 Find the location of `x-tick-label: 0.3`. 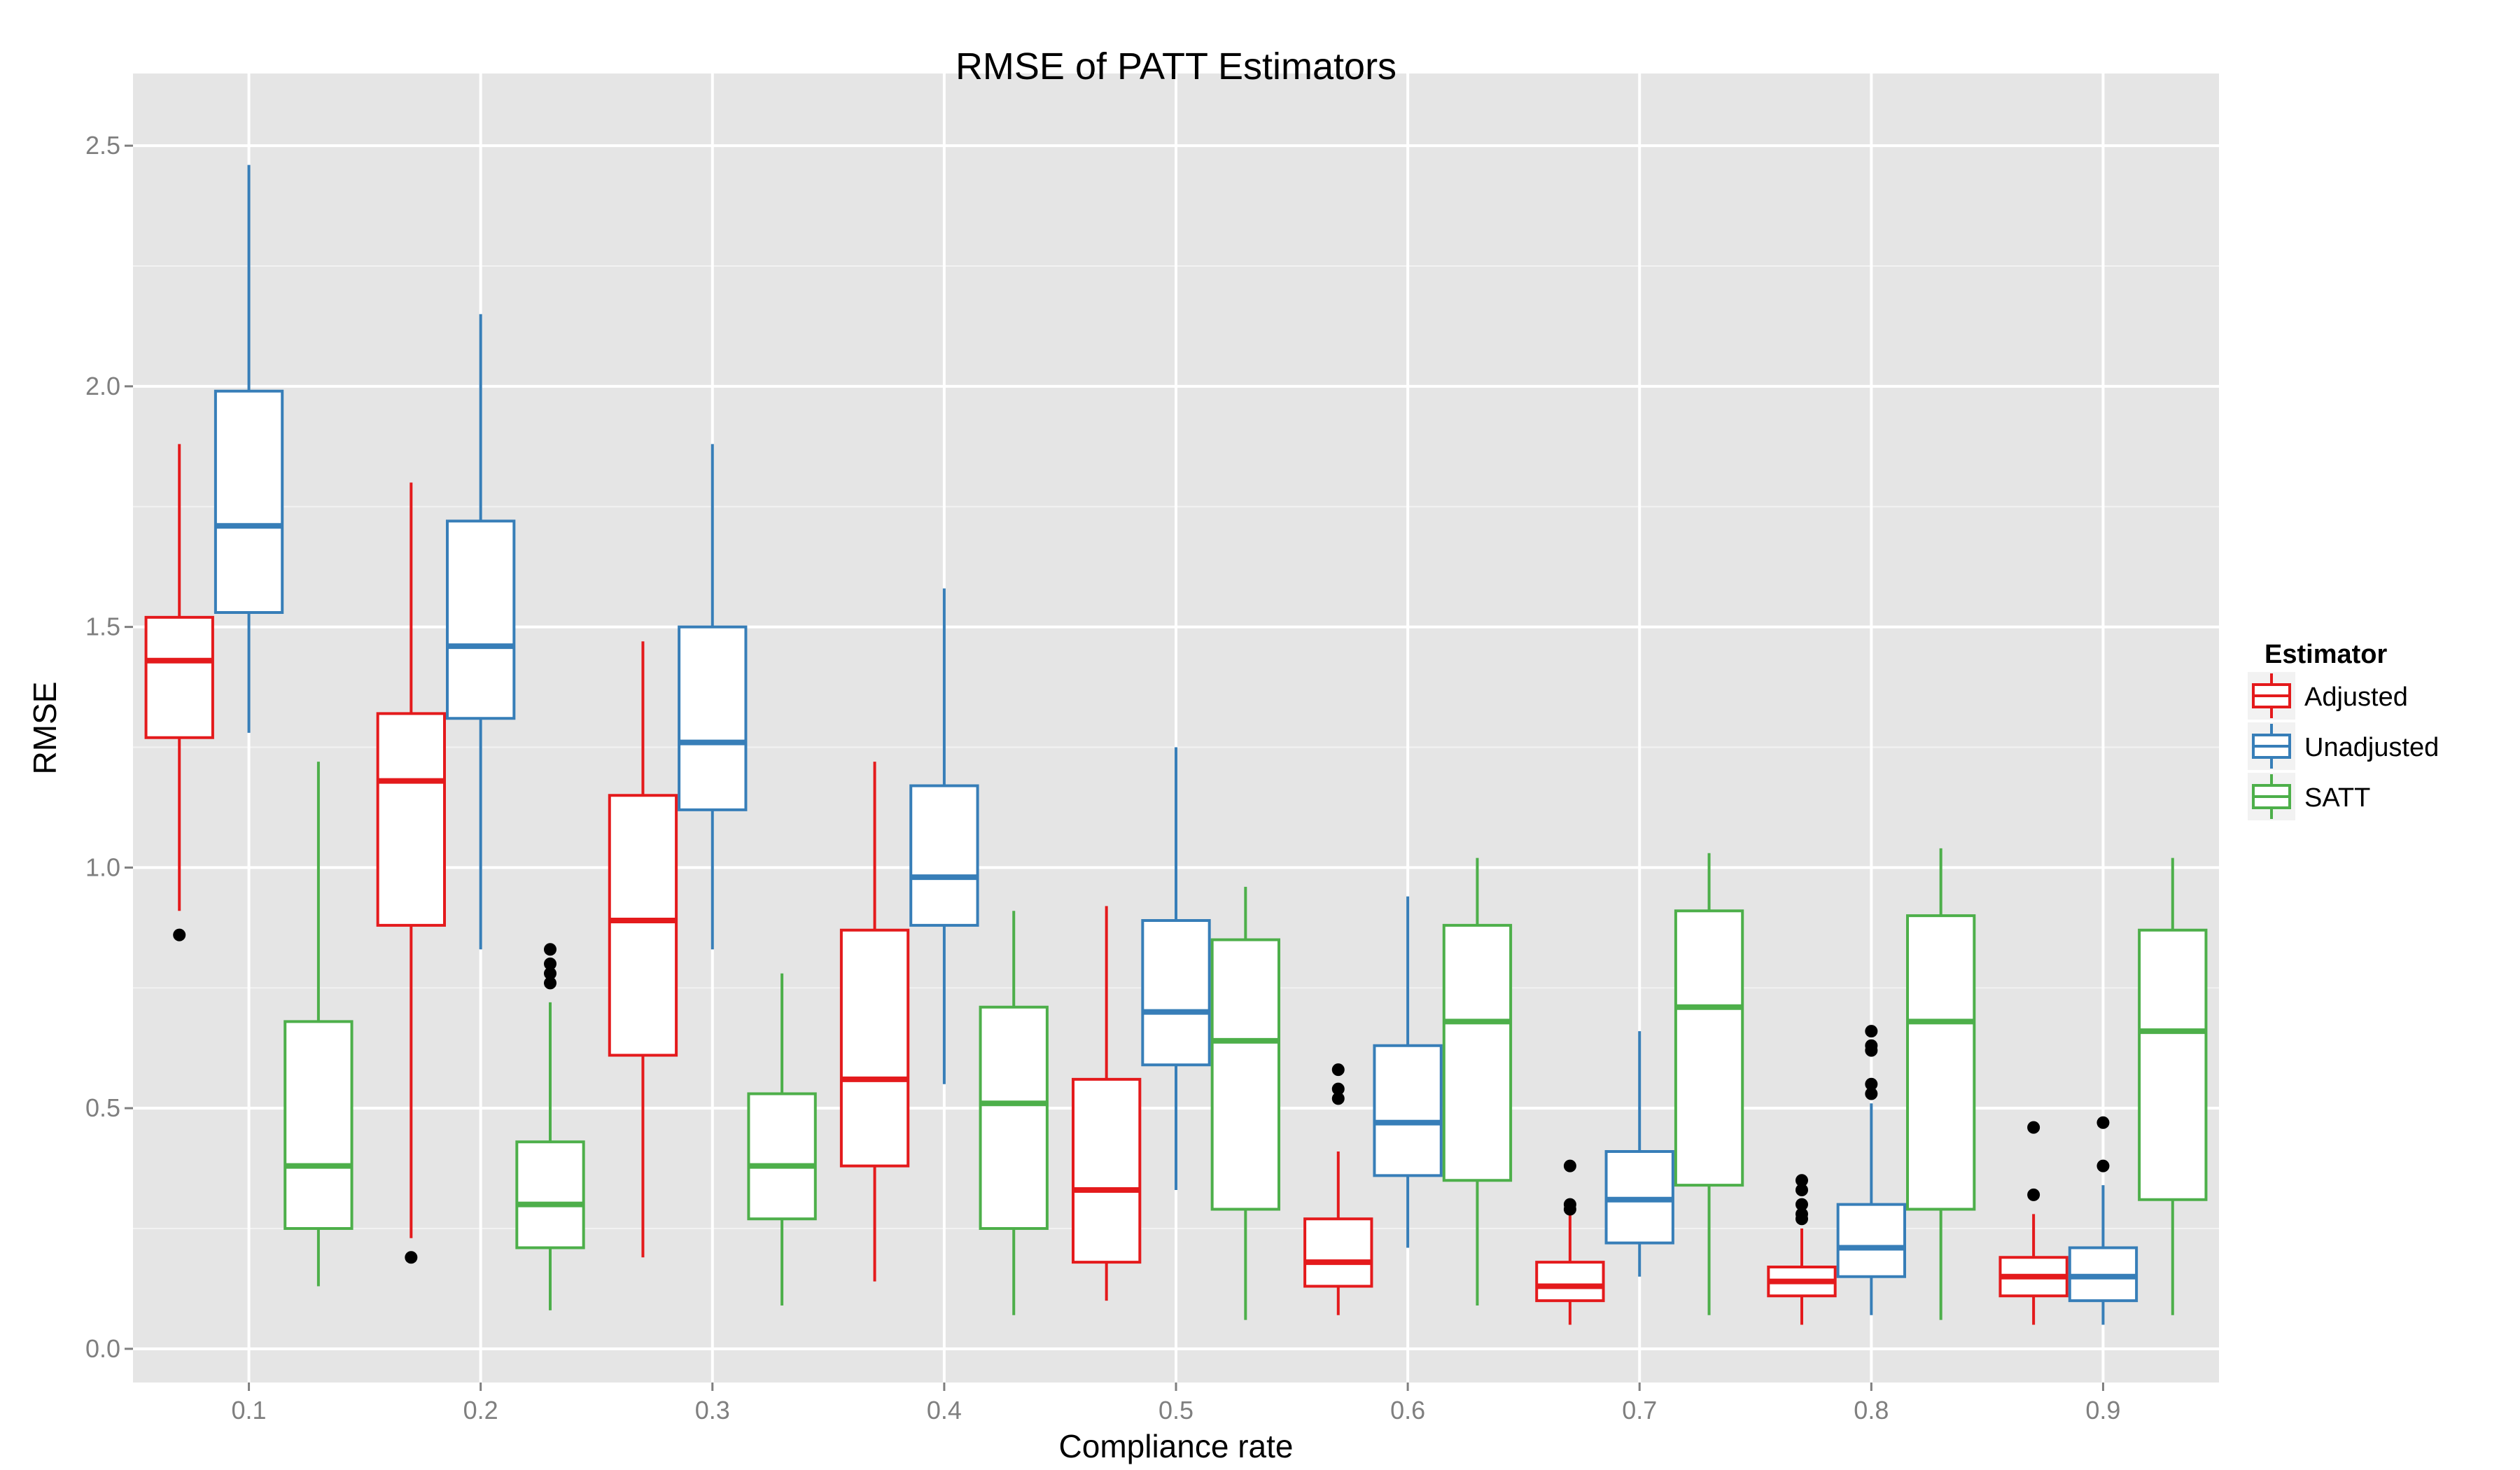

x-tick-label: 0.3 is located at coordinates (712, 1410).